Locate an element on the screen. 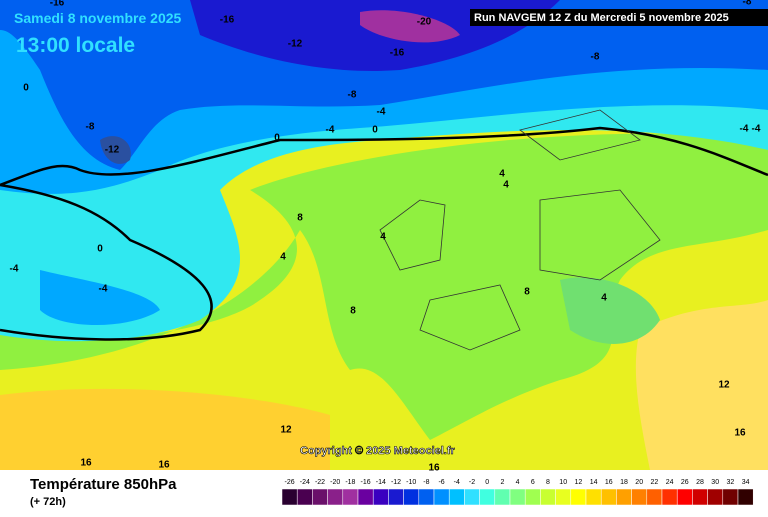  colorbar-tick-label: 32 is located at coordinates (731, 482).